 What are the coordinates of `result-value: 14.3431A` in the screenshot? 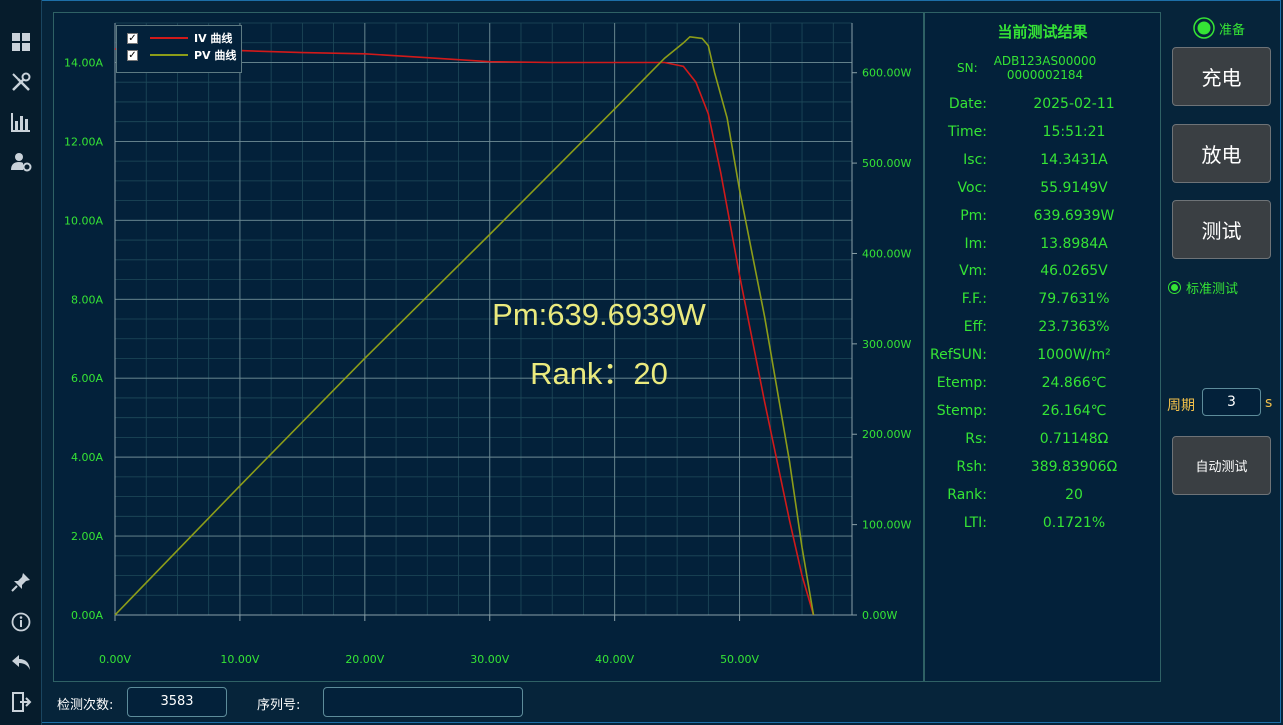 It's located at (1074, 159).